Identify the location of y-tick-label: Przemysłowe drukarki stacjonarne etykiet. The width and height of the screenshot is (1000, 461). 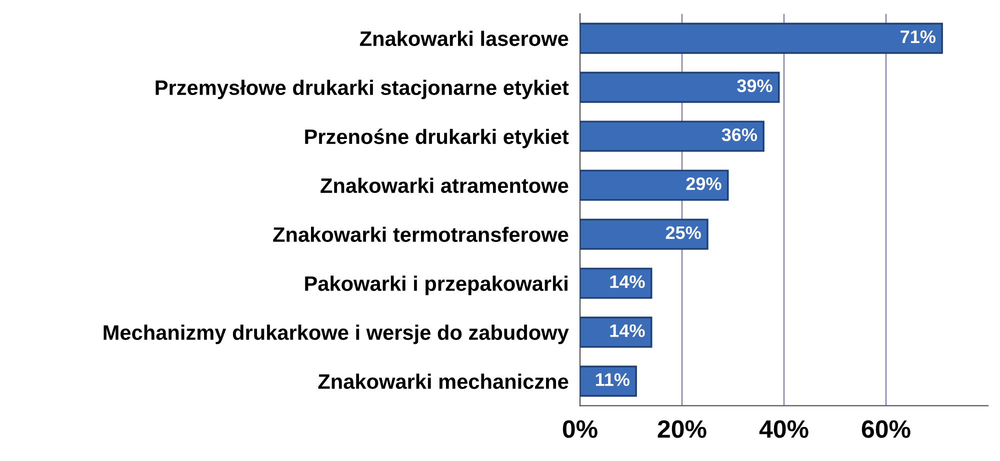
(362, 90).